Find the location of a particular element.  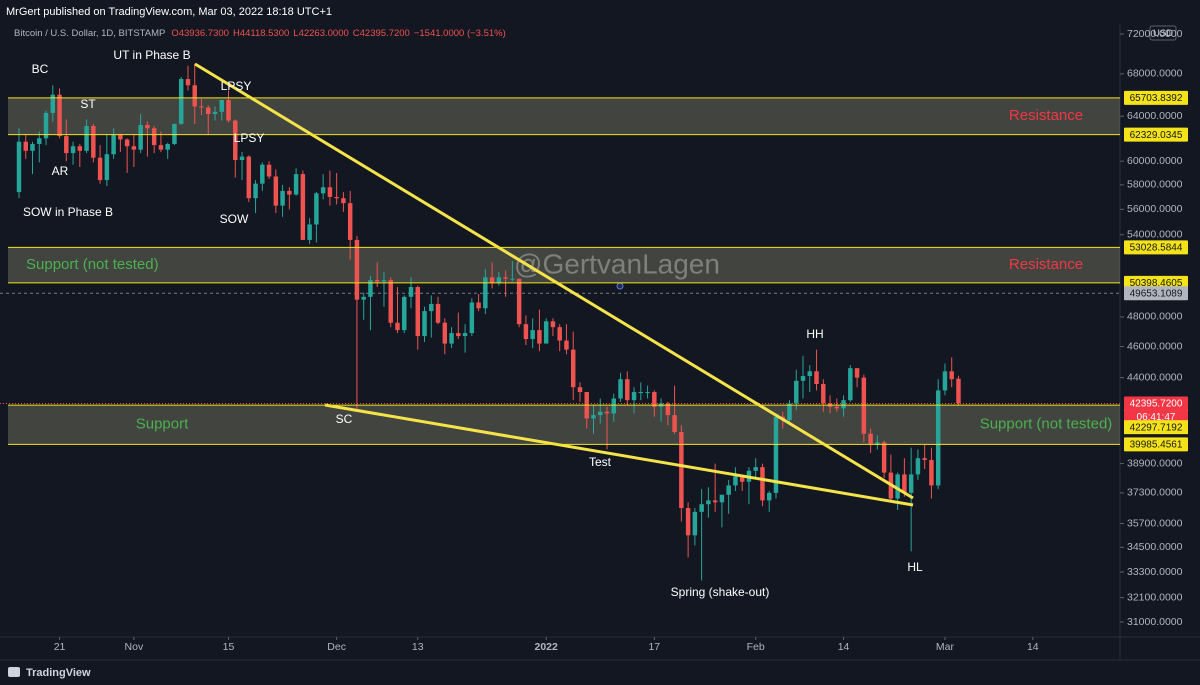

ohlc: H44118.5300 is located at coordinates (261, 33).